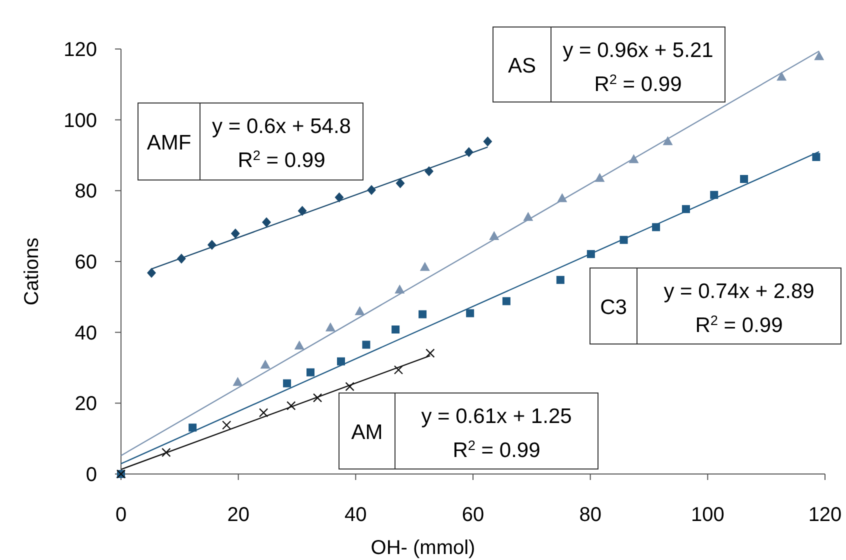 The width and height of the screenshot is (846, 560). What do you see at coordinates (638, 50) in the screenshot?
I see `annotation: y = 0.96x + 5.21` at bounding box center [638, 50].